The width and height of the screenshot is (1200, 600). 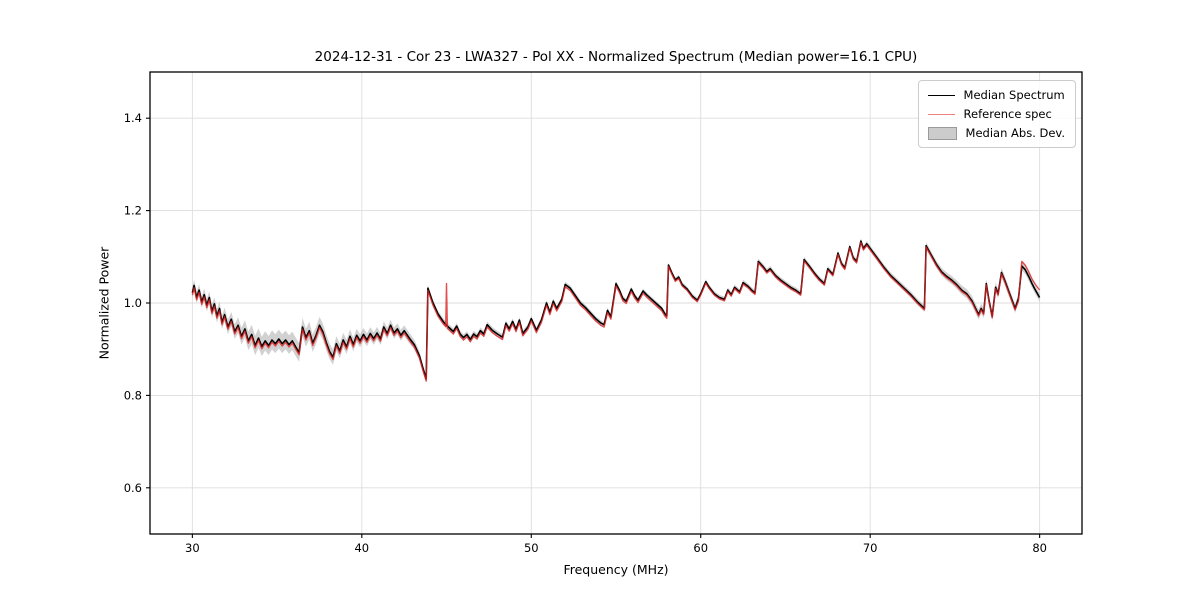 I want to click on median-spectrum-line-swatch, so click(x=941, y=95).